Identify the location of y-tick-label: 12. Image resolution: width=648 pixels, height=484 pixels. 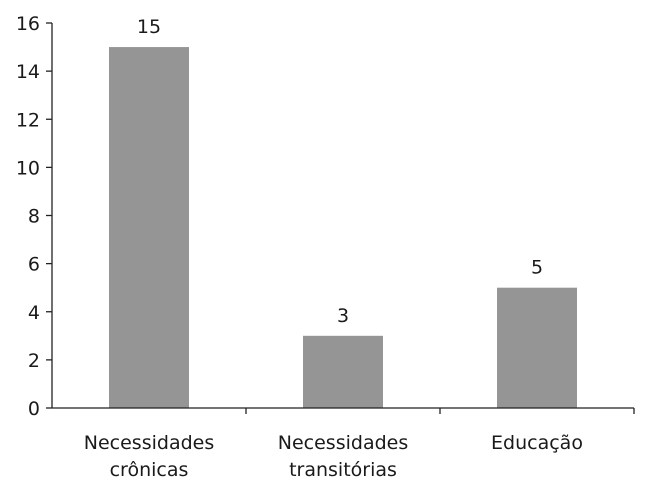
(28, 120).